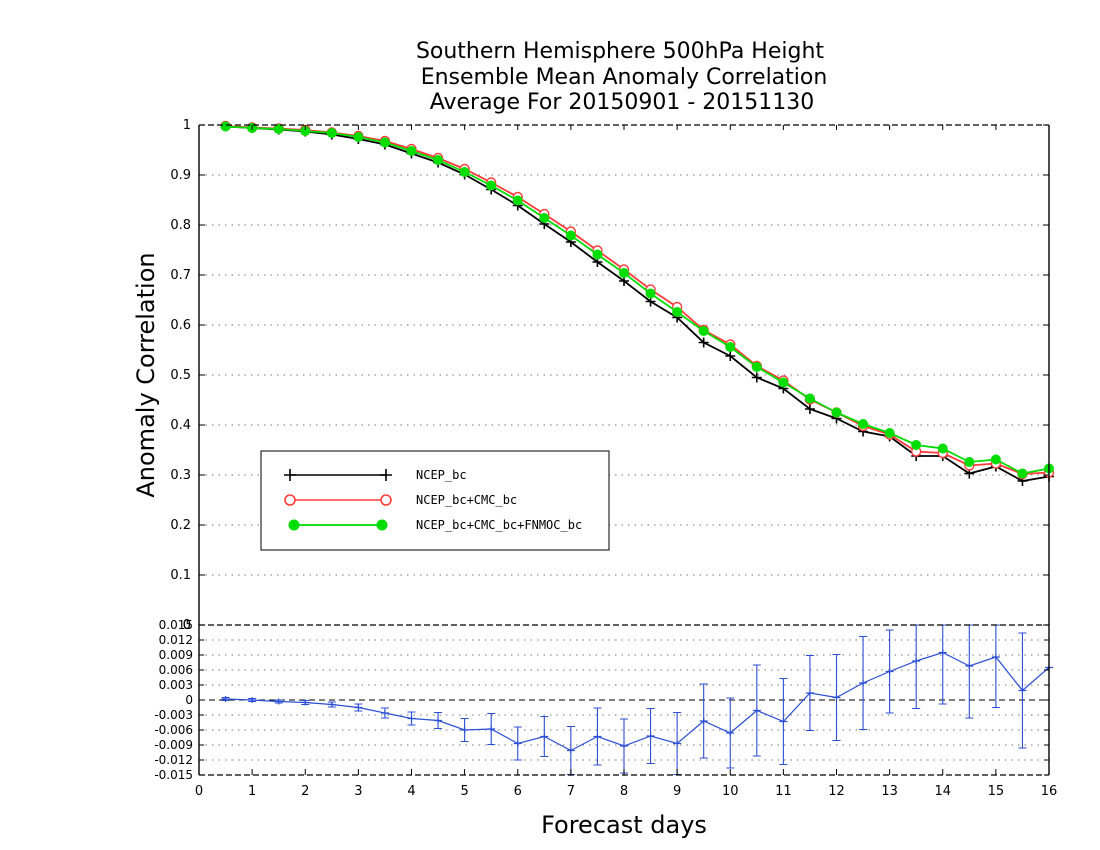 This screenshot has height=850, width=1100. I want to click on x-tick-label: 15, so click(996, 791).